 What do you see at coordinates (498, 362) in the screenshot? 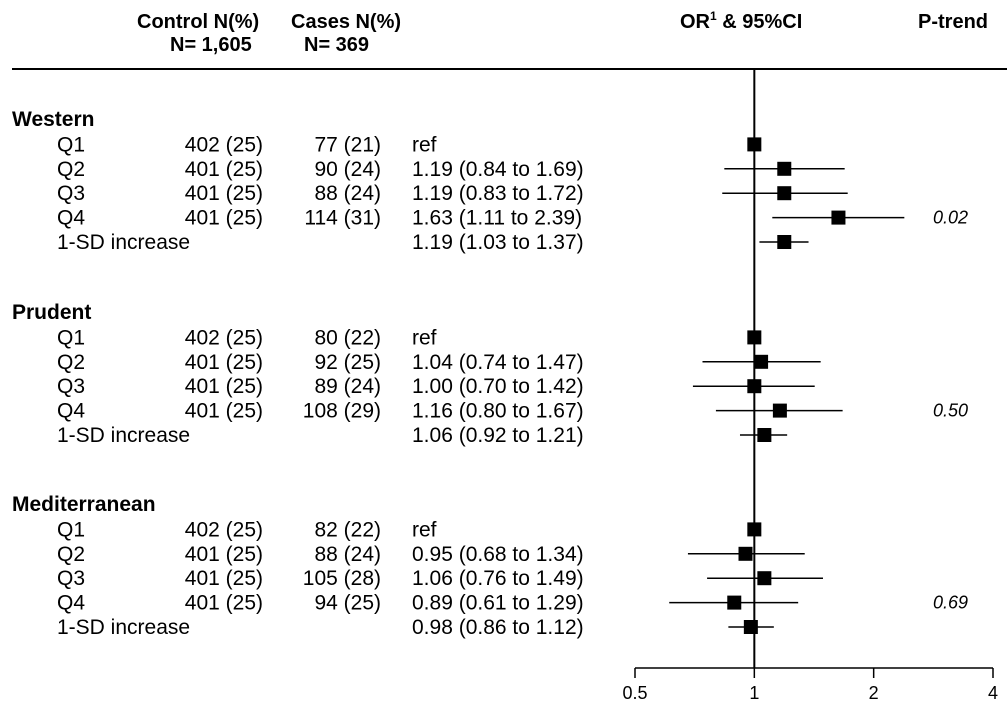
I see `or-ci-text: 1.04 (0.74 to 1.47)` at bounding box center [498, 362].